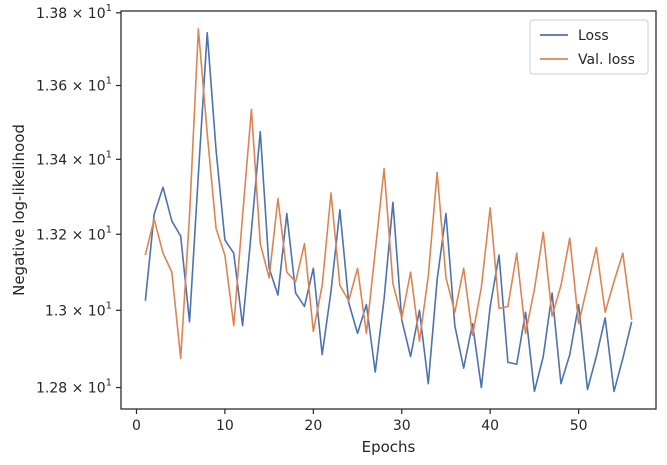  Describe the element at coordinates (579, 426) in the screenshot. I see `x-tick-label: 50` at that location.